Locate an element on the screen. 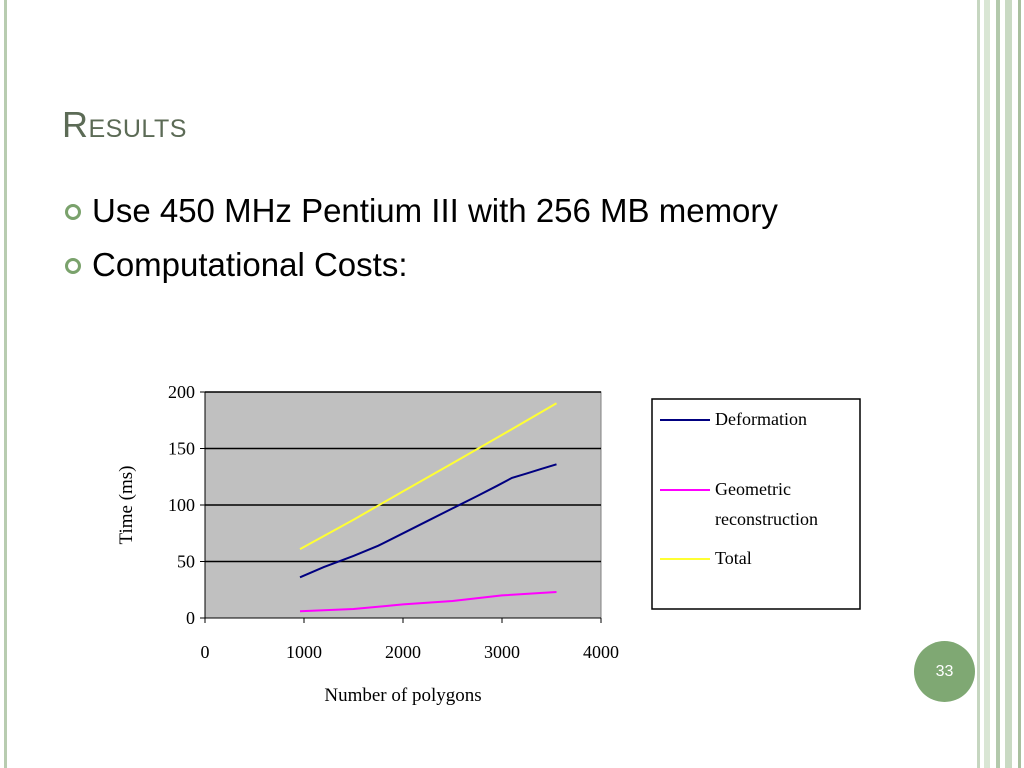 The width and height of the screenshot is (1024, 768). y-tick-labels: 0 50 100 150 200 is located at coordinates (186, 505).